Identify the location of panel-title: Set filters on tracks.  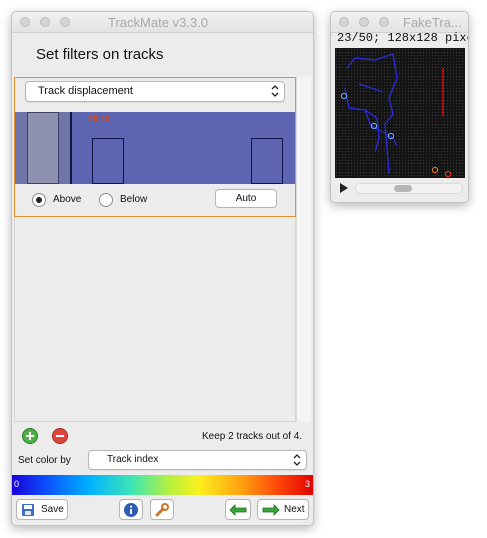
(100, 54).